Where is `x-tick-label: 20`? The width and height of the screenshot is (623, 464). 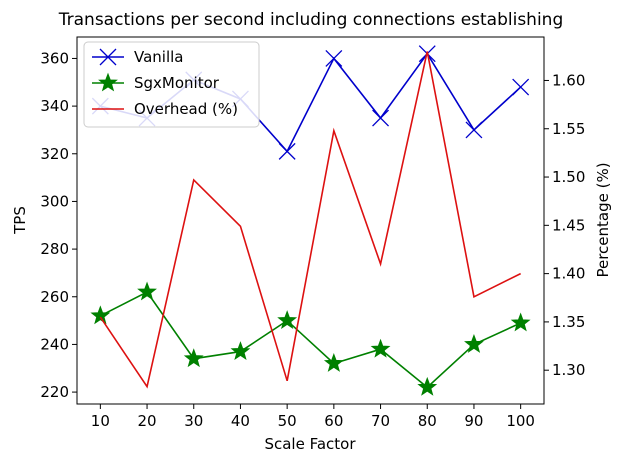
x-tick-label: 20 is located at coordinates (147, 421).